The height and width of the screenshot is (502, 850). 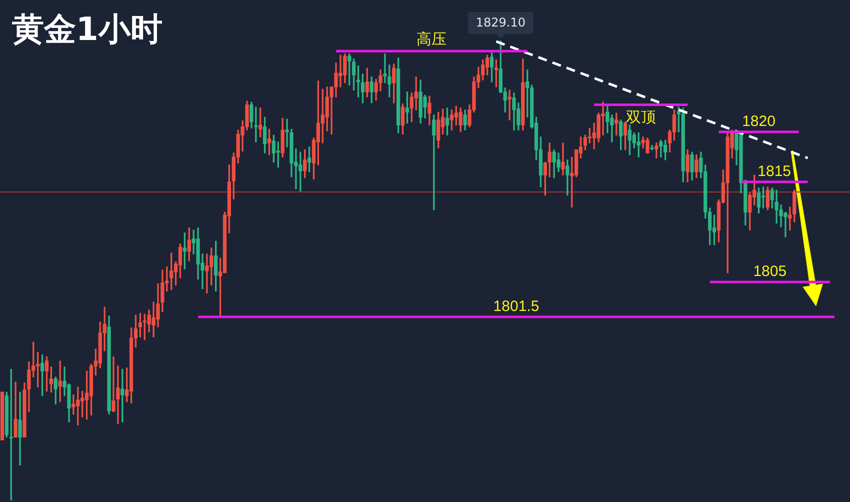 I want to click on series-label: 1805, so click(x=770, y=271).